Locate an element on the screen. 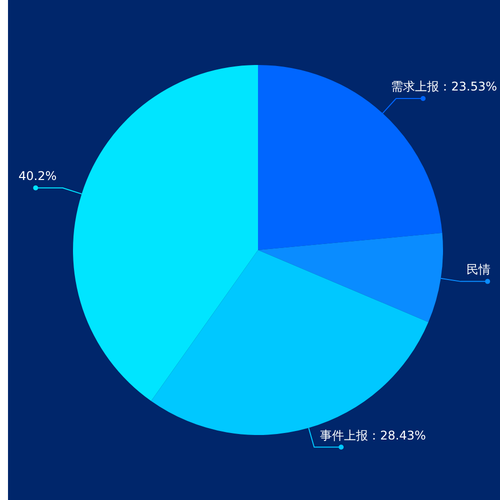  data-label: 40.2% is located at coordinates (37, 176).